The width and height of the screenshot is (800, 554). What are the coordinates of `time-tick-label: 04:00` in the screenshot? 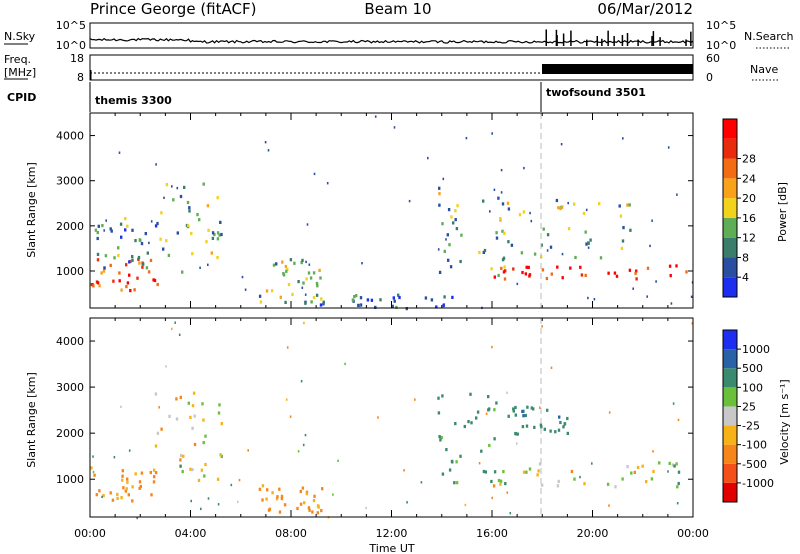 It's located at (191, 533).